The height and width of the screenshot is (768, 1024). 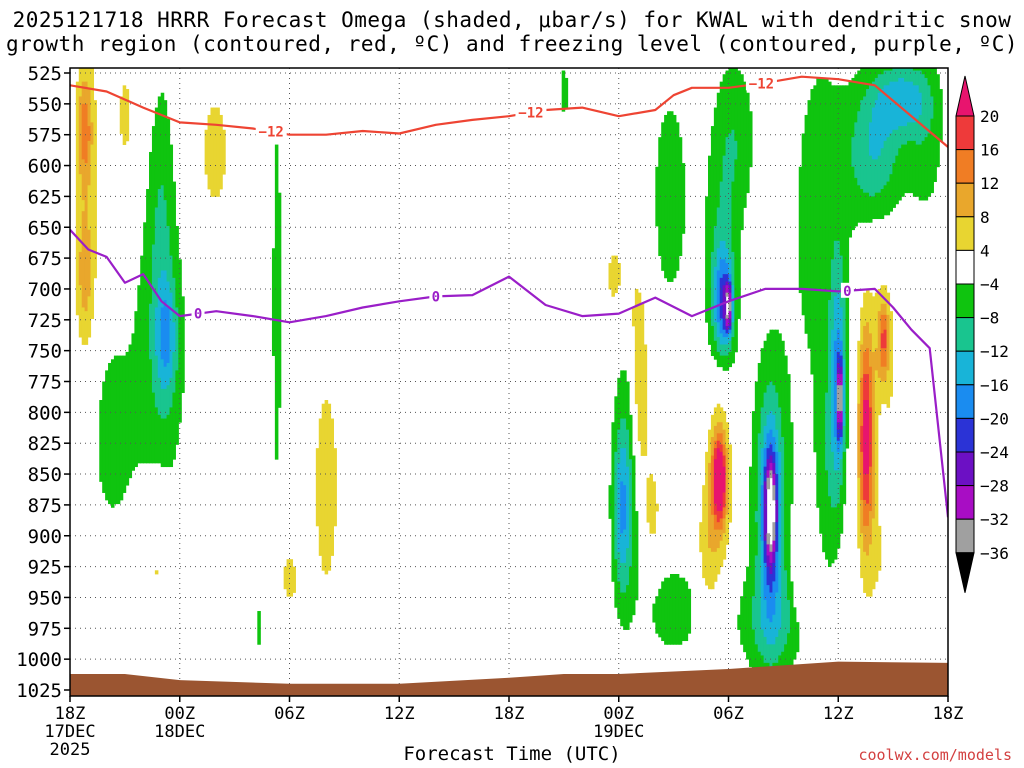 I want to click on freezing-level-contour-label: 0, so click(x=847, y=292).